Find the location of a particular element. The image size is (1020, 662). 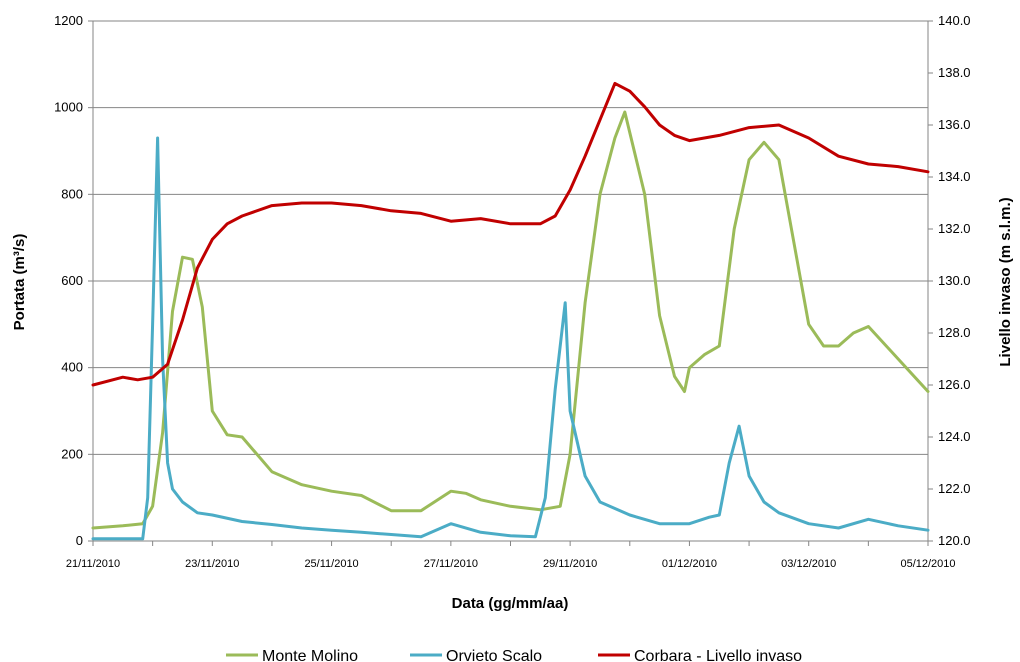

y2-tick-label: 140.0 is located at coordinates (954, 20).